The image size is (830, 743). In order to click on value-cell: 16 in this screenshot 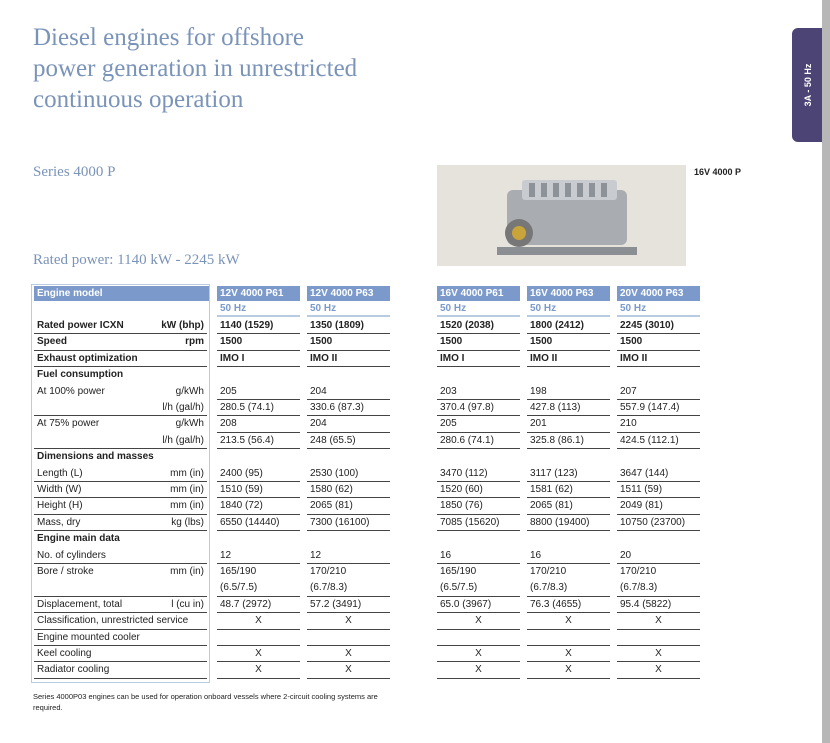, I will do `click(568, 556)`.